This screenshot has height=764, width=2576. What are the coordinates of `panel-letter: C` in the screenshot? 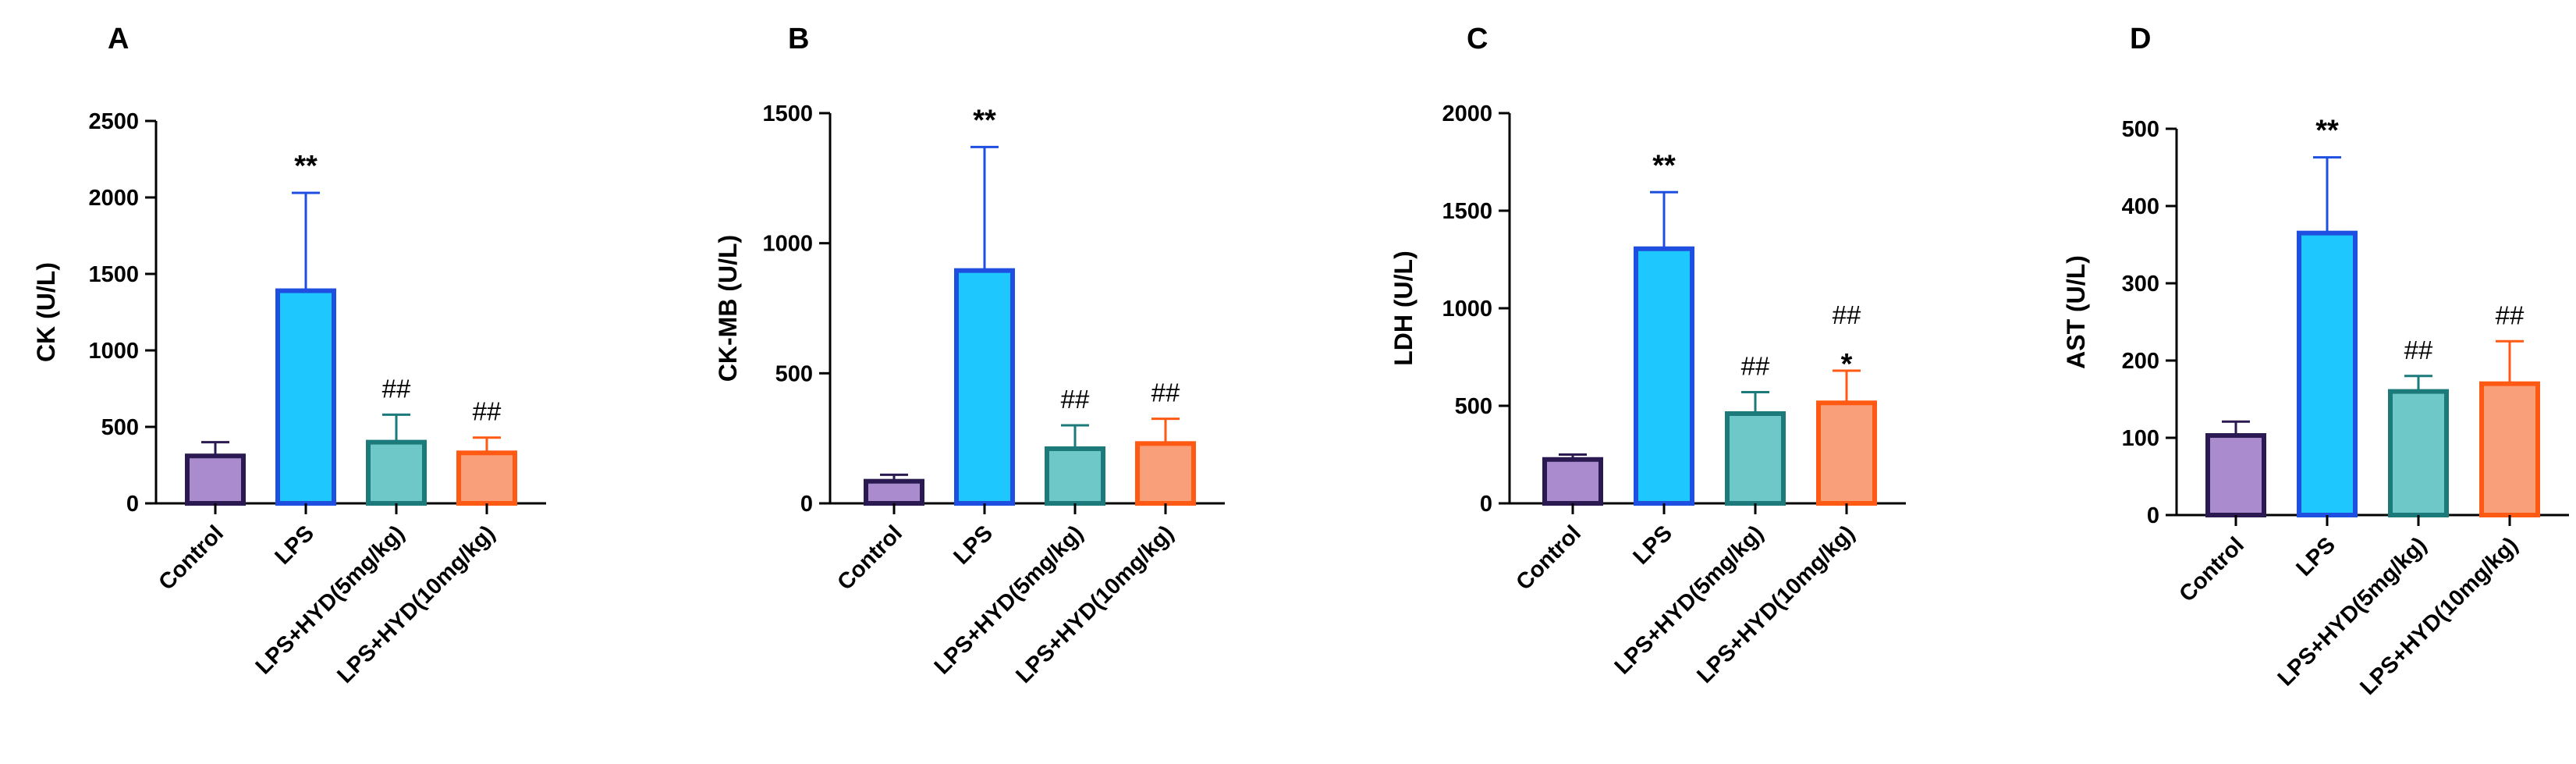 It's located at (1477, 39).